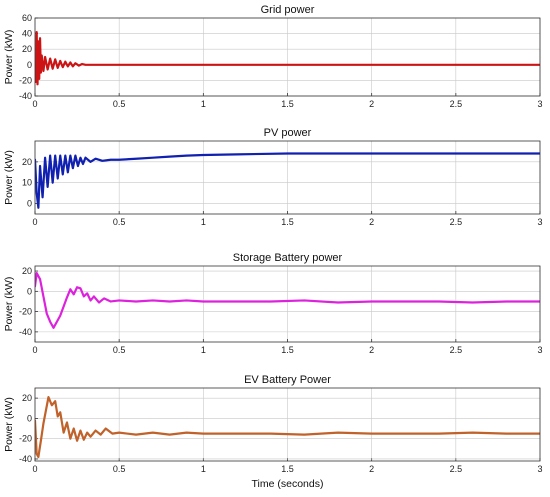 The image size is (550, 497). I want to click on chart-3-axes-frame, so click(287, 424).